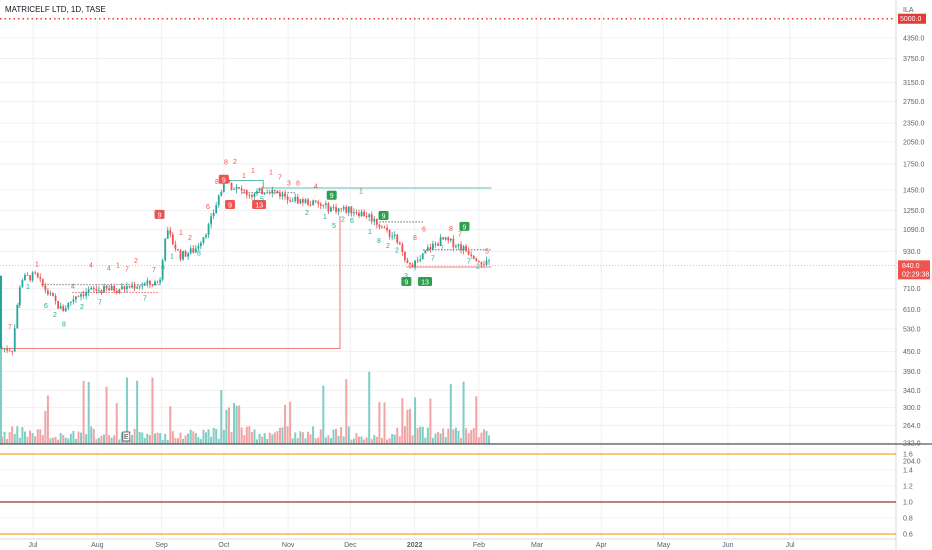 The width and height of the screenshot is (932, 550). Describe the element at coordinates (478, 267) in the screenshot. I see `td-count-digit: 2` at that location.